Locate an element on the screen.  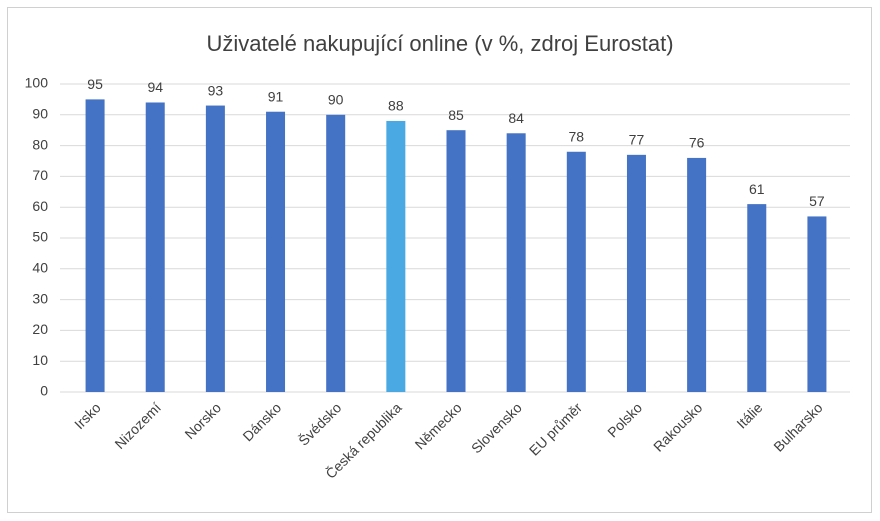
y-tick-label: 80 is located at coordinates (40, 144).